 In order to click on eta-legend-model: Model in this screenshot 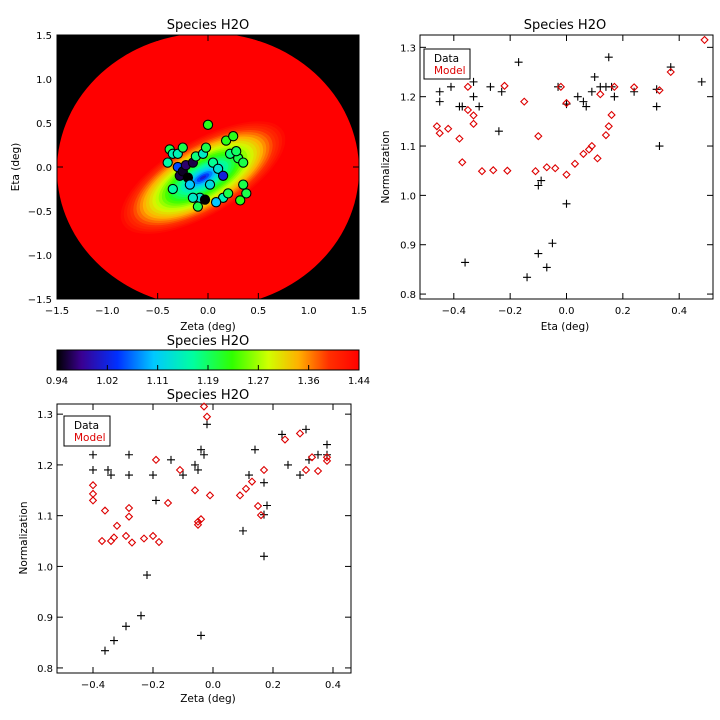, I will do `click(450, 71)`.